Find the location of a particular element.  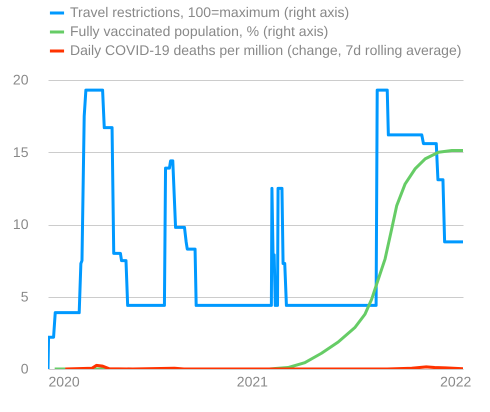

y-tick-label: 0 is located at coordinates (24, 368).